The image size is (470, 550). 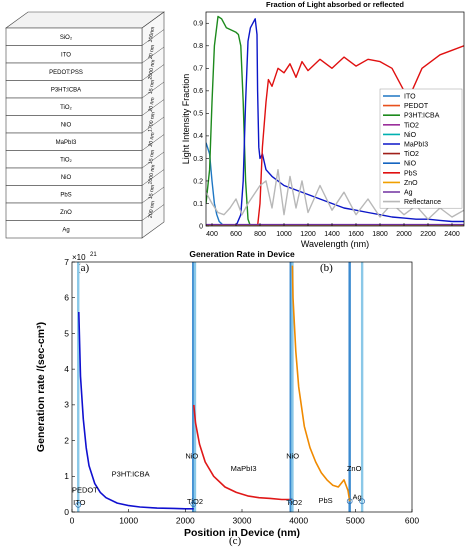 I want to click on x-tick-label: 0, so click(x=72, y=521).